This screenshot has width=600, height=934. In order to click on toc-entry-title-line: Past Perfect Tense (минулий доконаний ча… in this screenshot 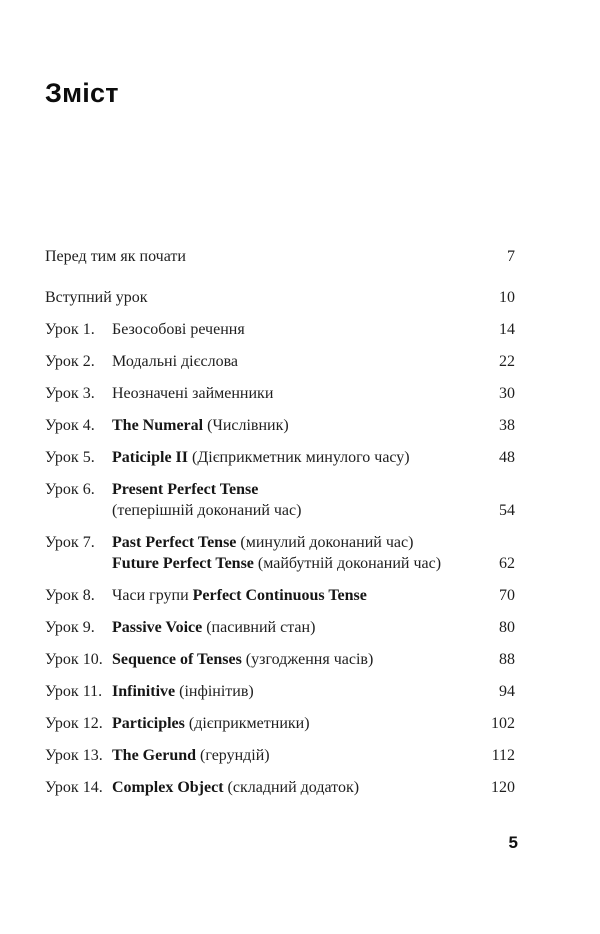, I will do `click(263, 542)`.